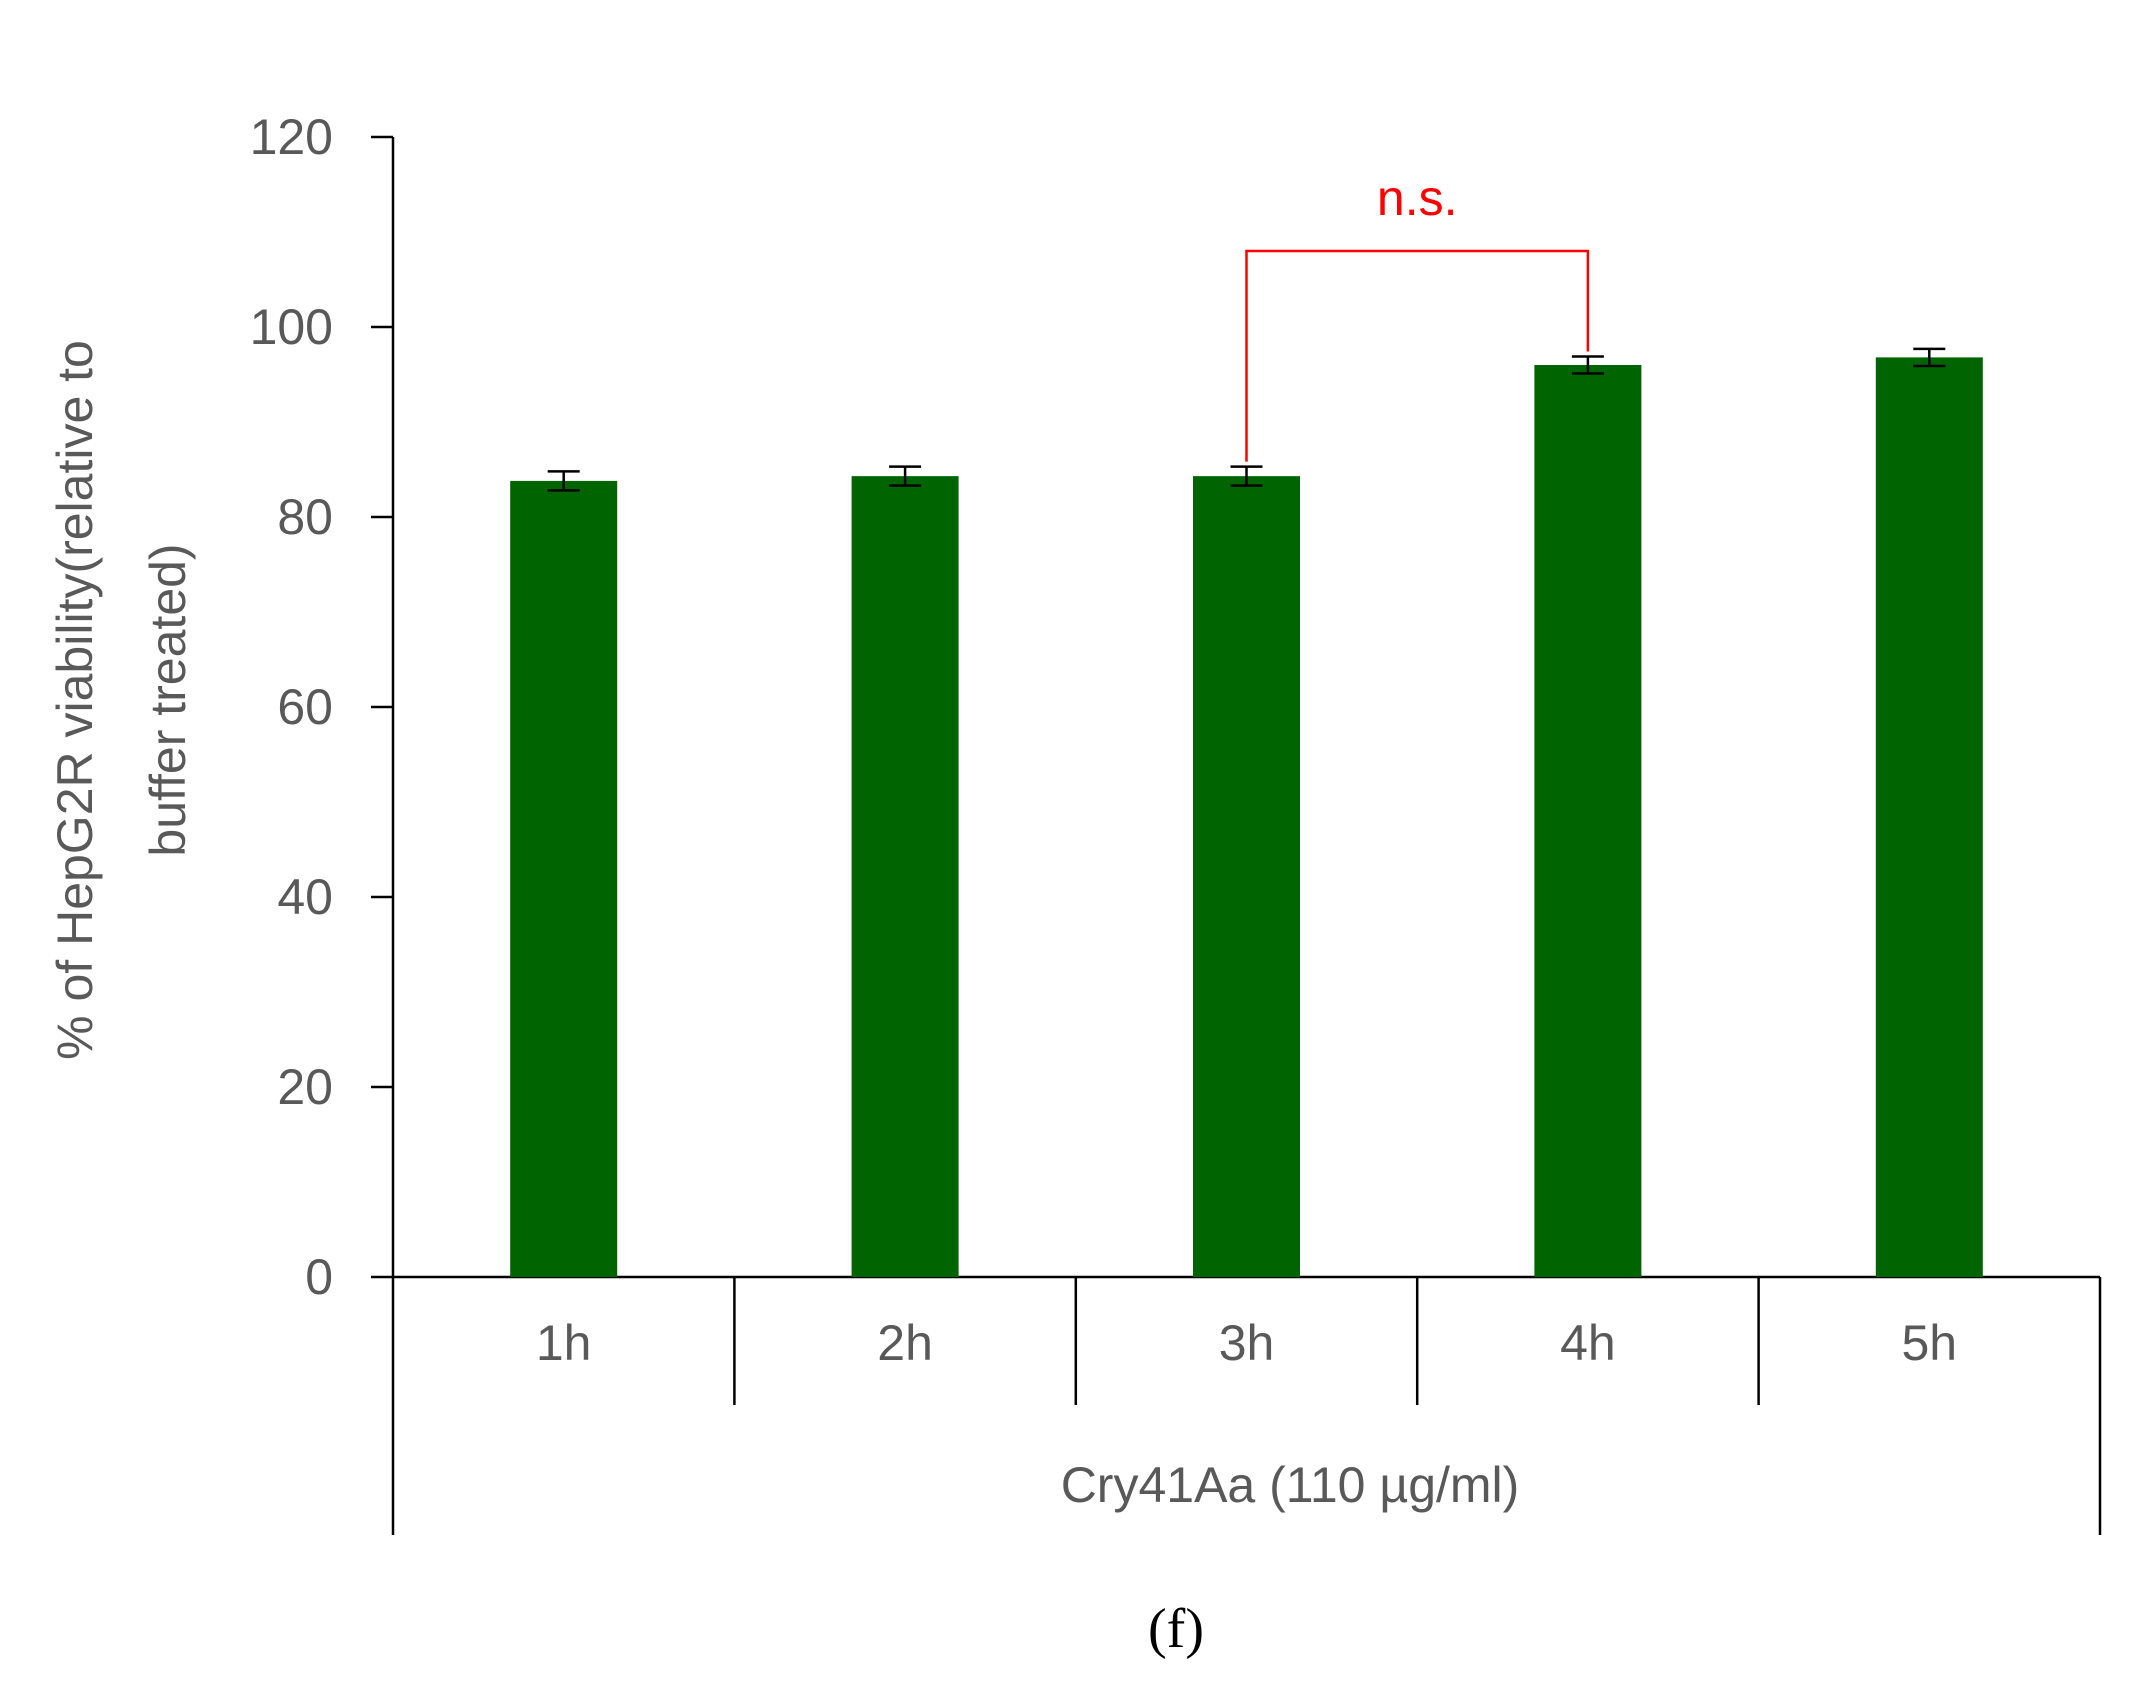  What do you see at coordinates (905, 876) in the screenshot?
I see `bar-2h` at bounding box center [905, 876].